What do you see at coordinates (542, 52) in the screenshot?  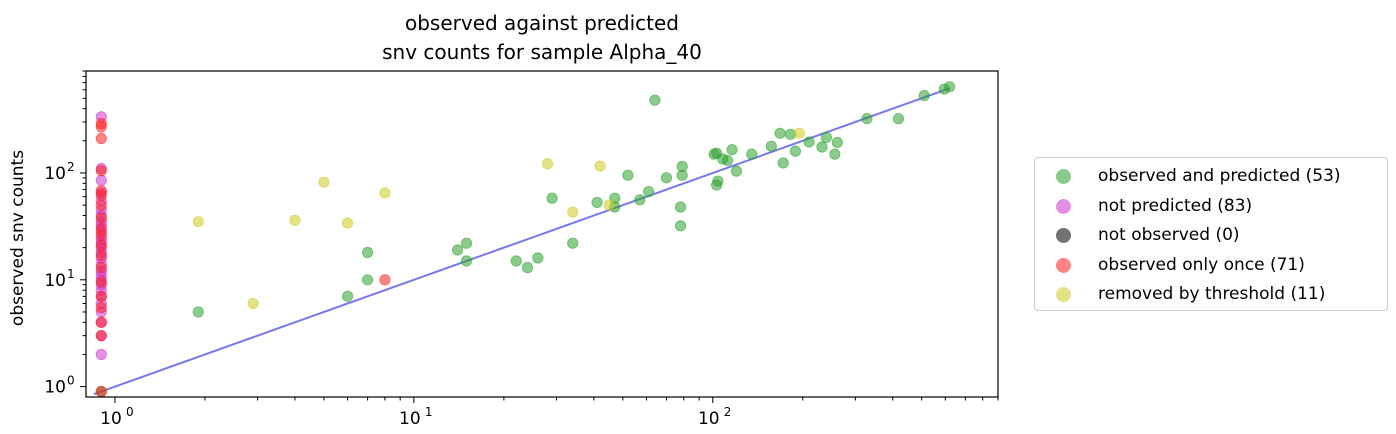 I see `chart-title-line-2: snv counts for sample Alpha_40` at bounding box center [542, 52].